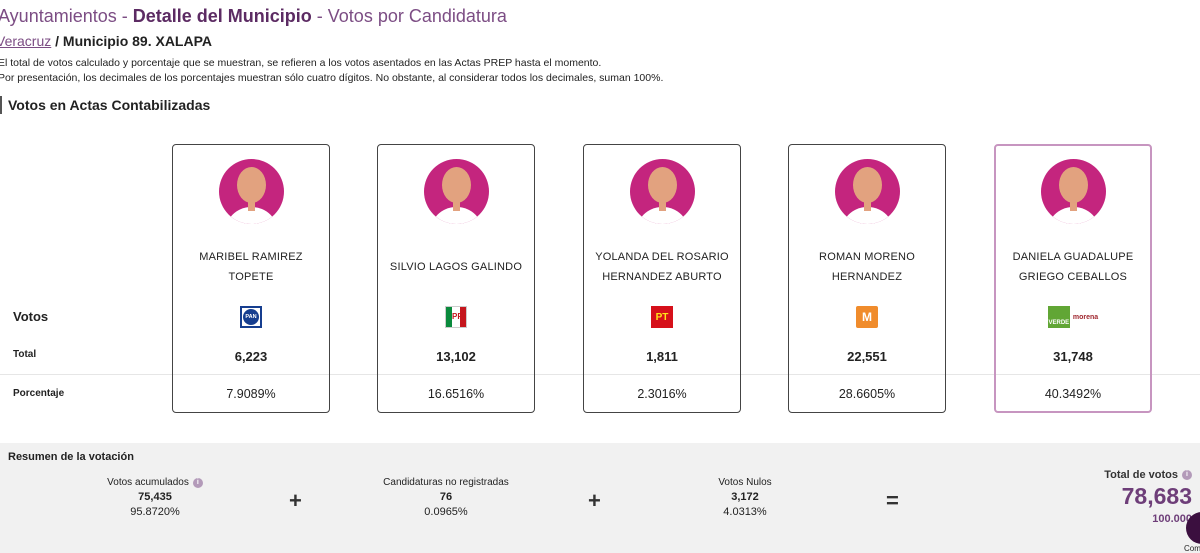 The height and width of the screenshot is (553, 1200). I want to click on summary-nulos-label: Votos Nulos, so click(745, 482).